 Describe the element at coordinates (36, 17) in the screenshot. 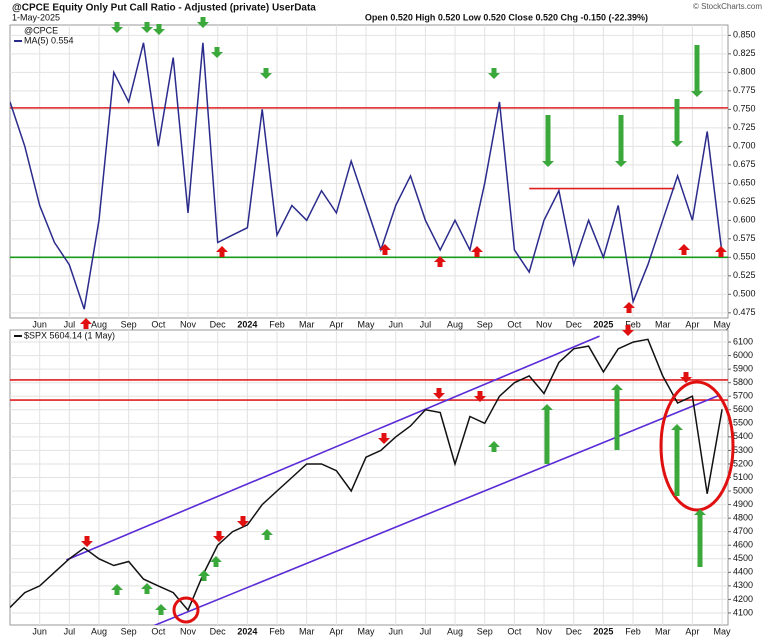

I see `date: 1-May-2025` at that location.